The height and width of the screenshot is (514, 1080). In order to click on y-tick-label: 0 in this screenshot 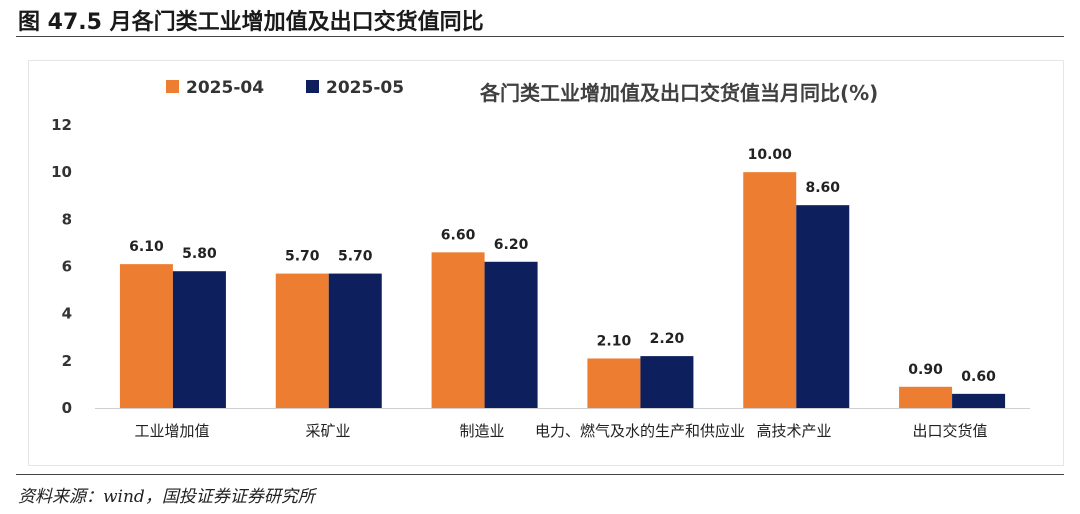, I will do `click(67, 408)`.